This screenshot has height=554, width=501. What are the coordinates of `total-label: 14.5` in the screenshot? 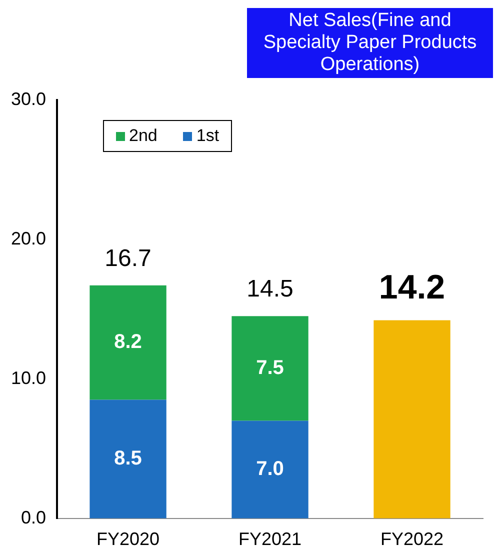 It's located at (270, 289).